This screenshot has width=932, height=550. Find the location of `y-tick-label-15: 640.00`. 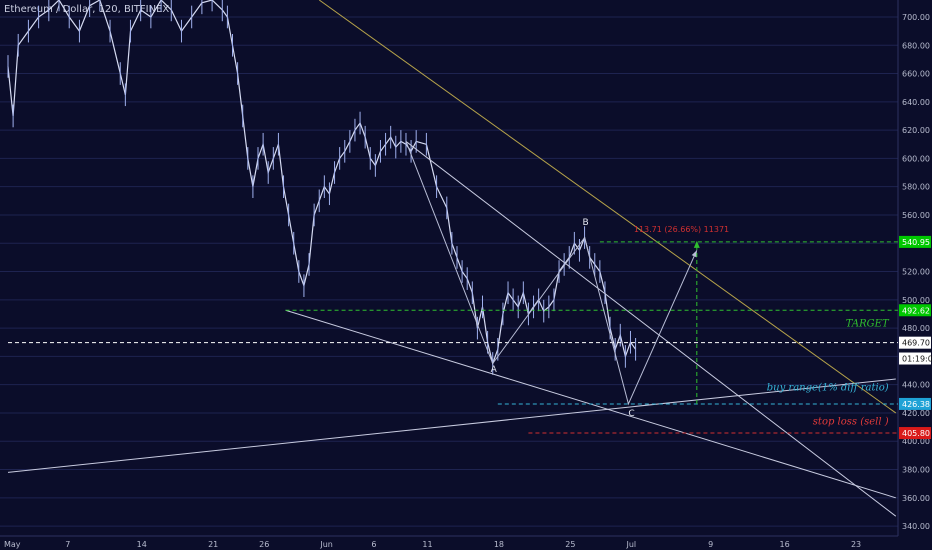

y-tick-label-15: 640.00 is located at coordinates (916, 102).